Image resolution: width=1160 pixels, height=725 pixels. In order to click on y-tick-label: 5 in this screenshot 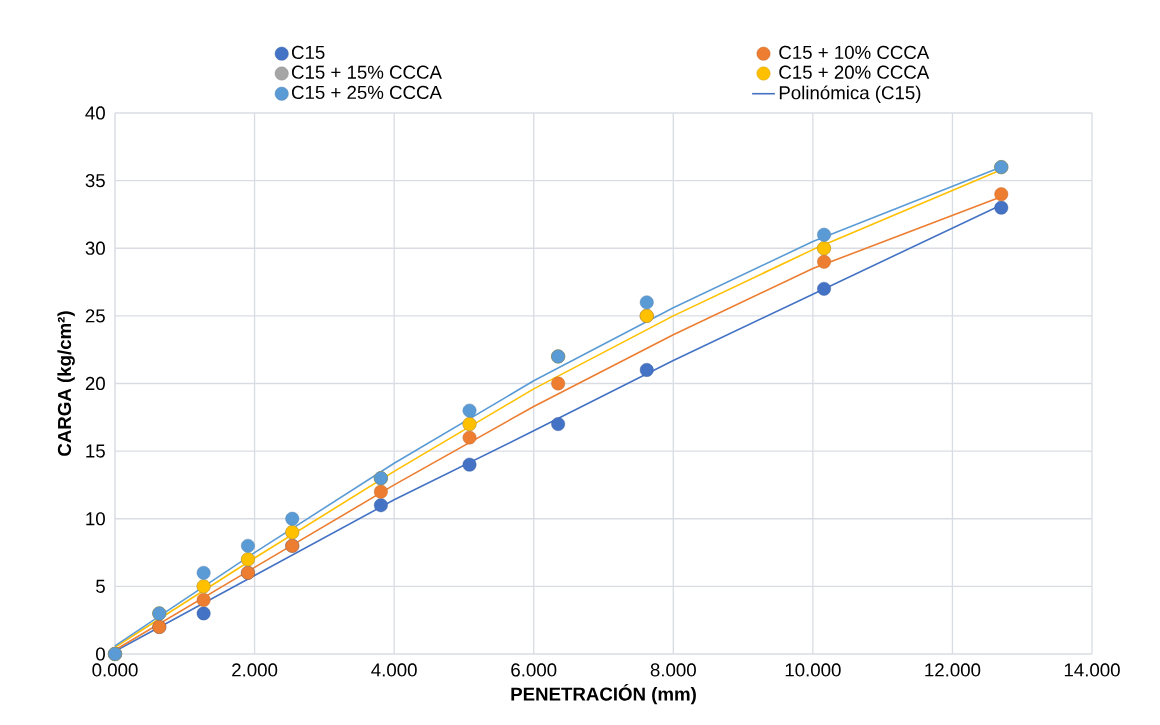, I will do `click(100, 586)`.